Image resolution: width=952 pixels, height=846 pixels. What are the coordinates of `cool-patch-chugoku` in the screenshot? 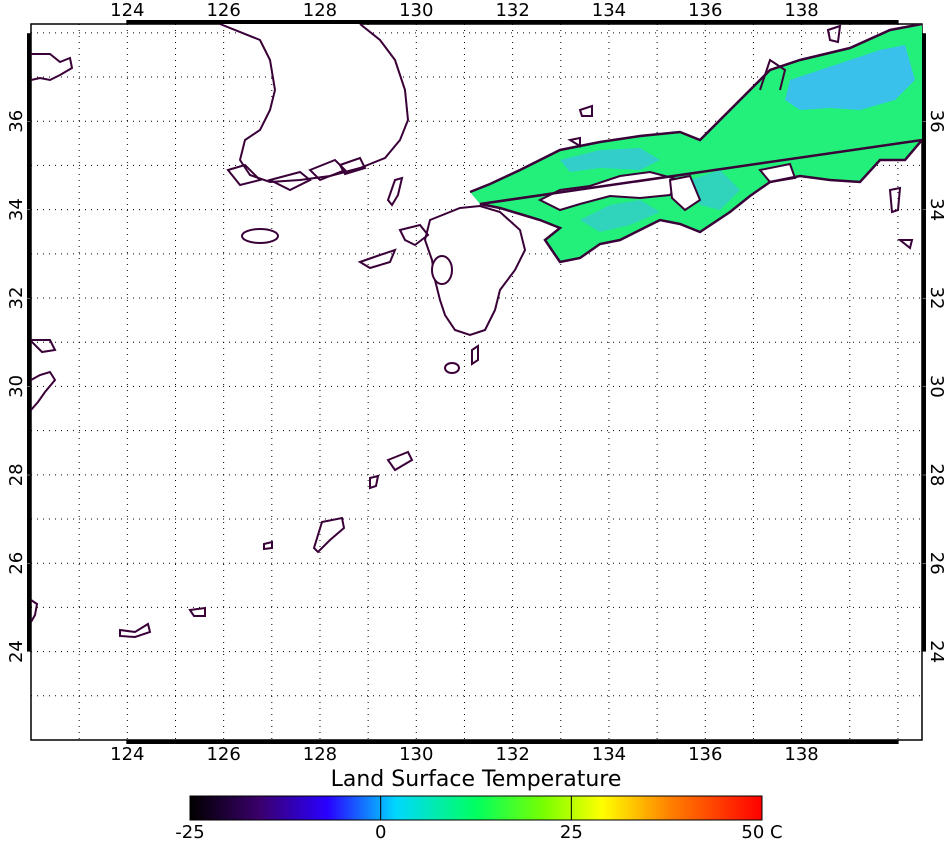 It's located at (610, 160).